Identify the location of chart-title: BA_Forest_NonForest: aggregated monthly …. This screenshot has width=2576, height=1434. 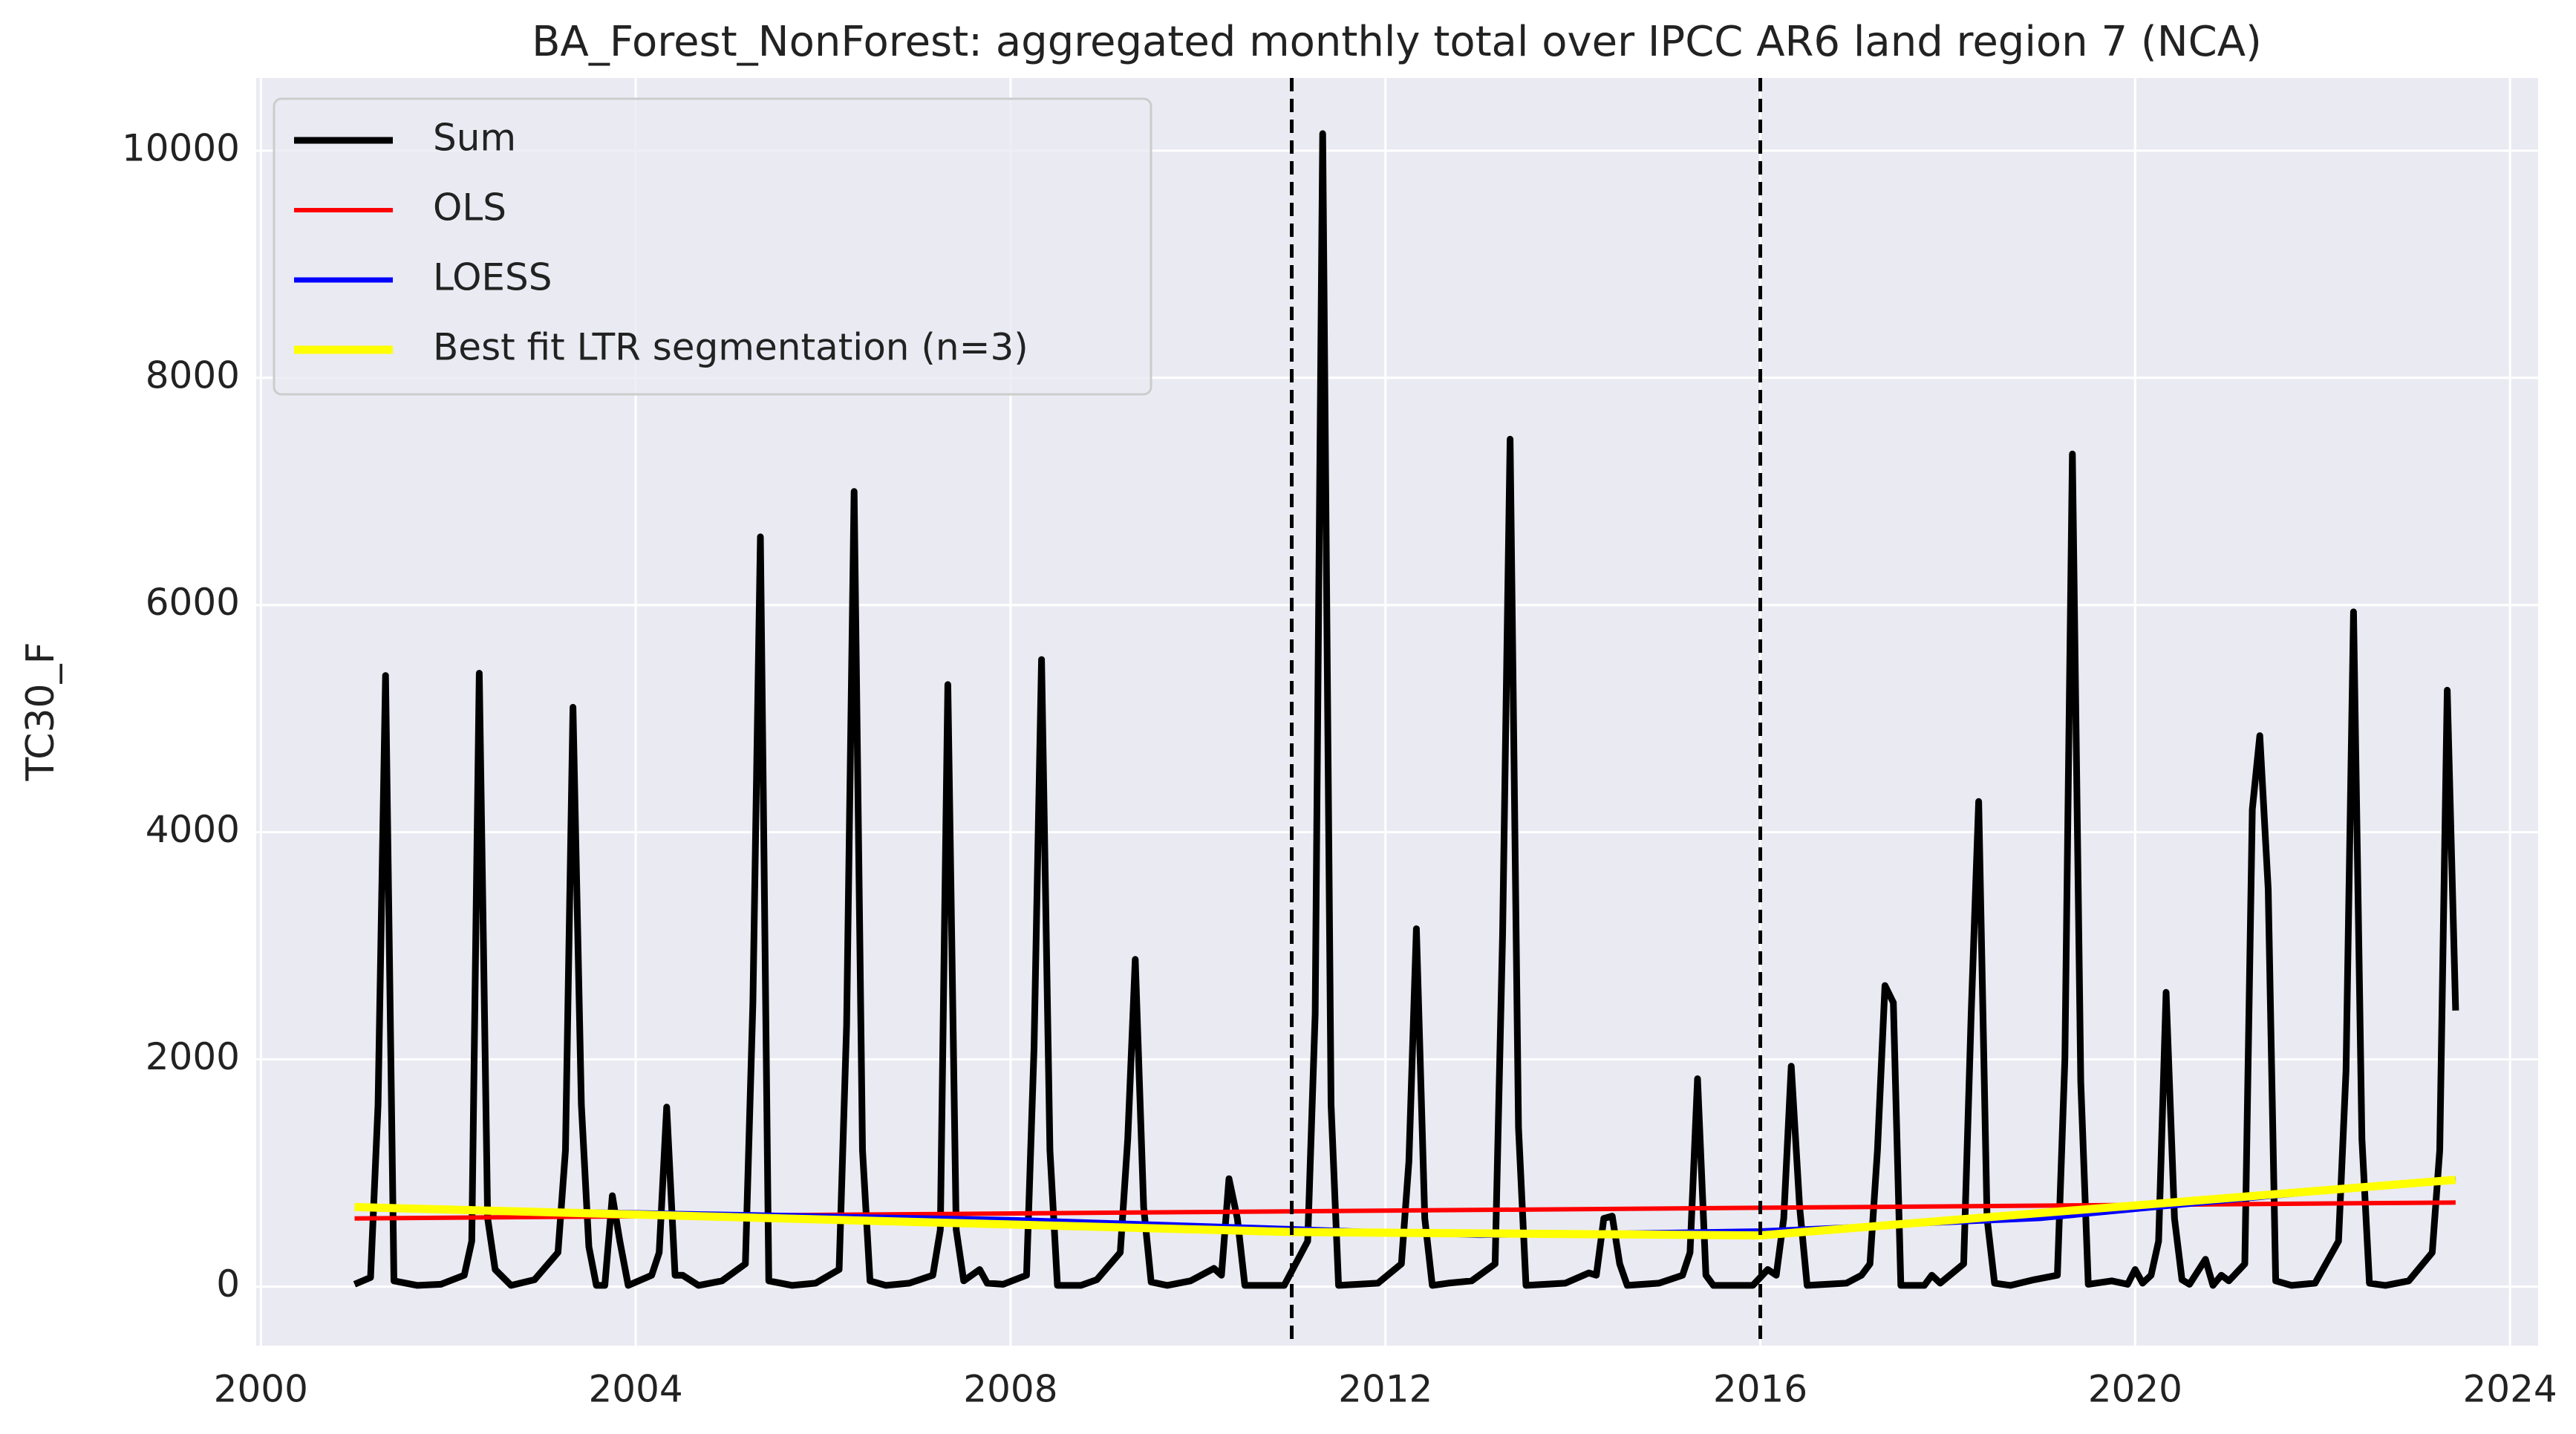
(1397, 42).